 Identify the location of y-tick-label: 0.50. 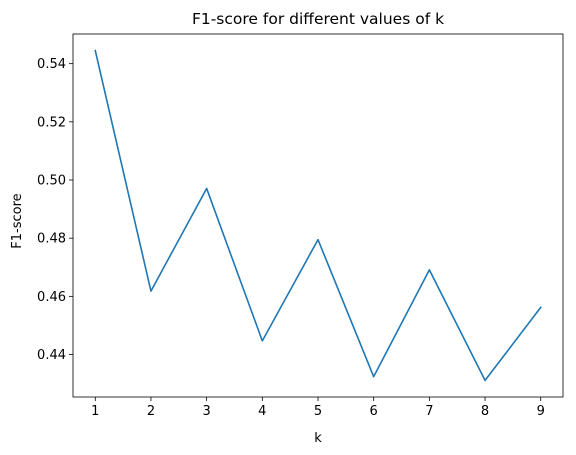
(51, 181).